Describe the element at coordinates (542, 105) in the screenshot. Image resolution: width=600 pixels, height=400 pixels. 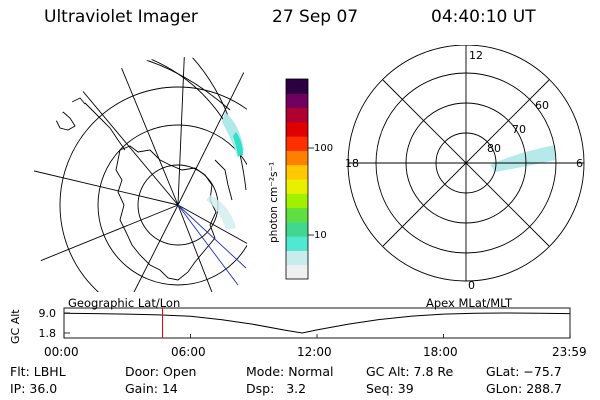
I see `mlat-label-60: 60` at that location.